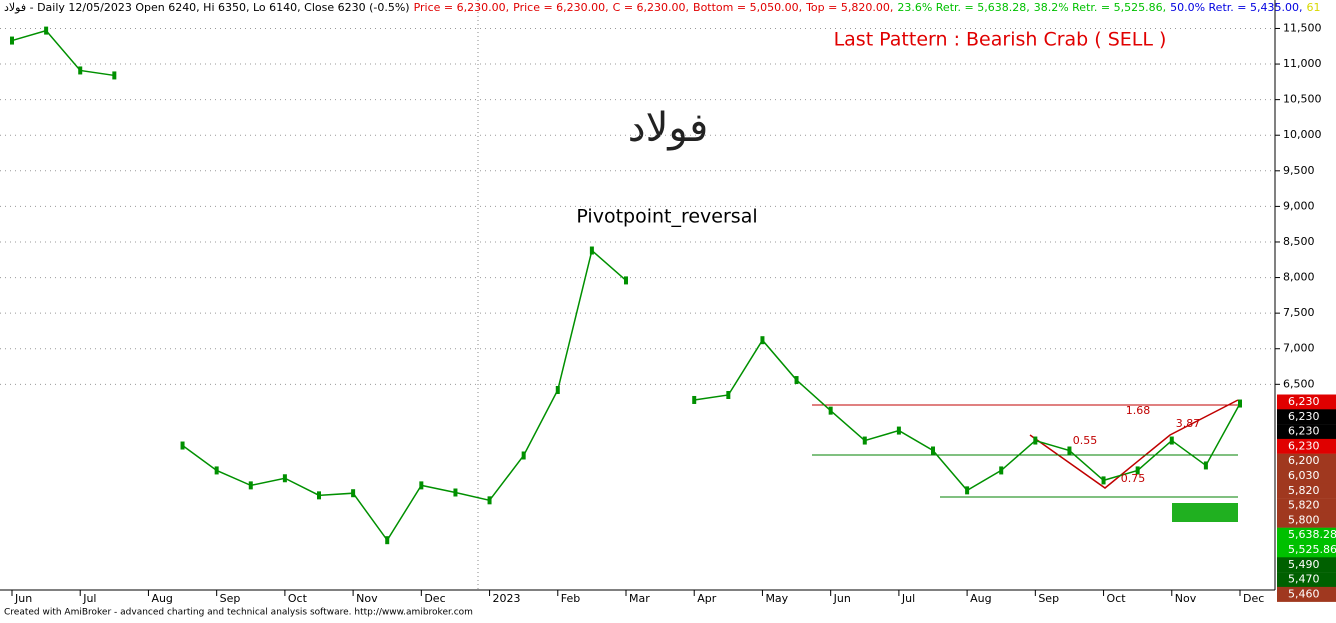  Describe the element at coordinates (776, 598) in the screenshot. I see `x-tick-label: May` at that location.